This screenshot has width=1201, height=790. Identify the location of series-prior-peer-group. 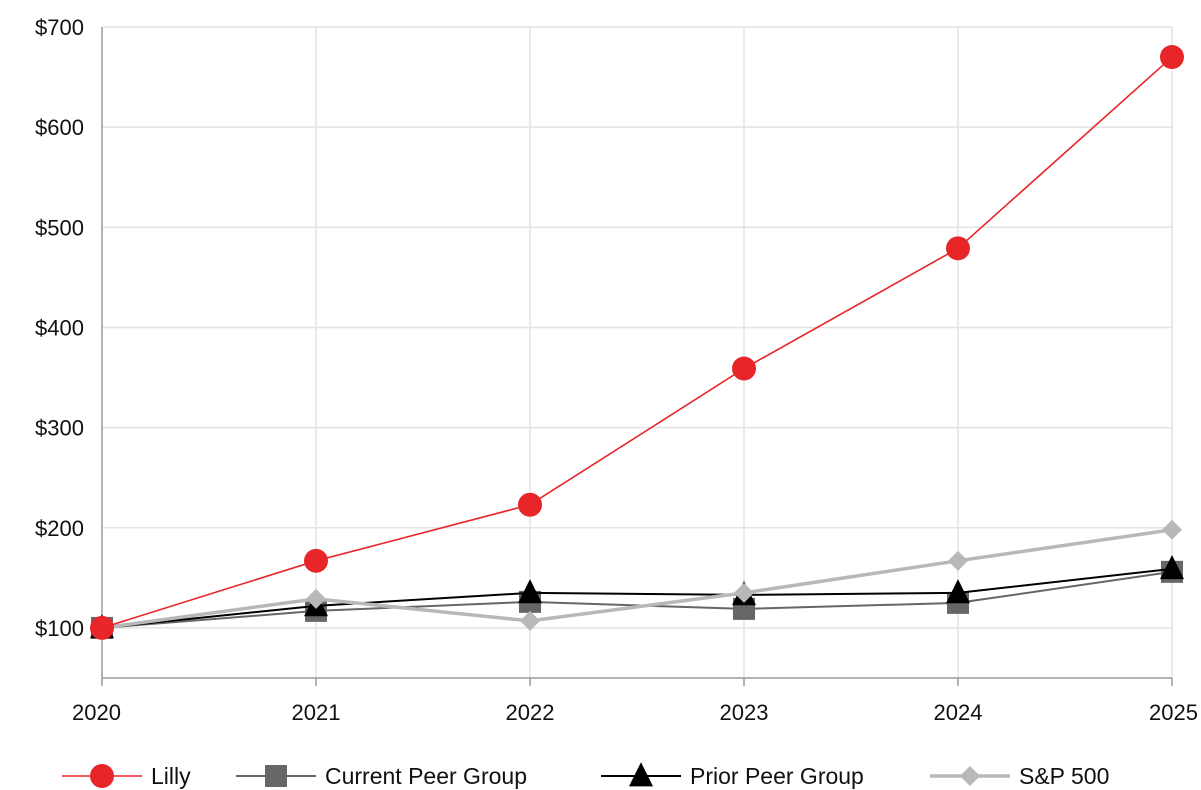
(637, 597).